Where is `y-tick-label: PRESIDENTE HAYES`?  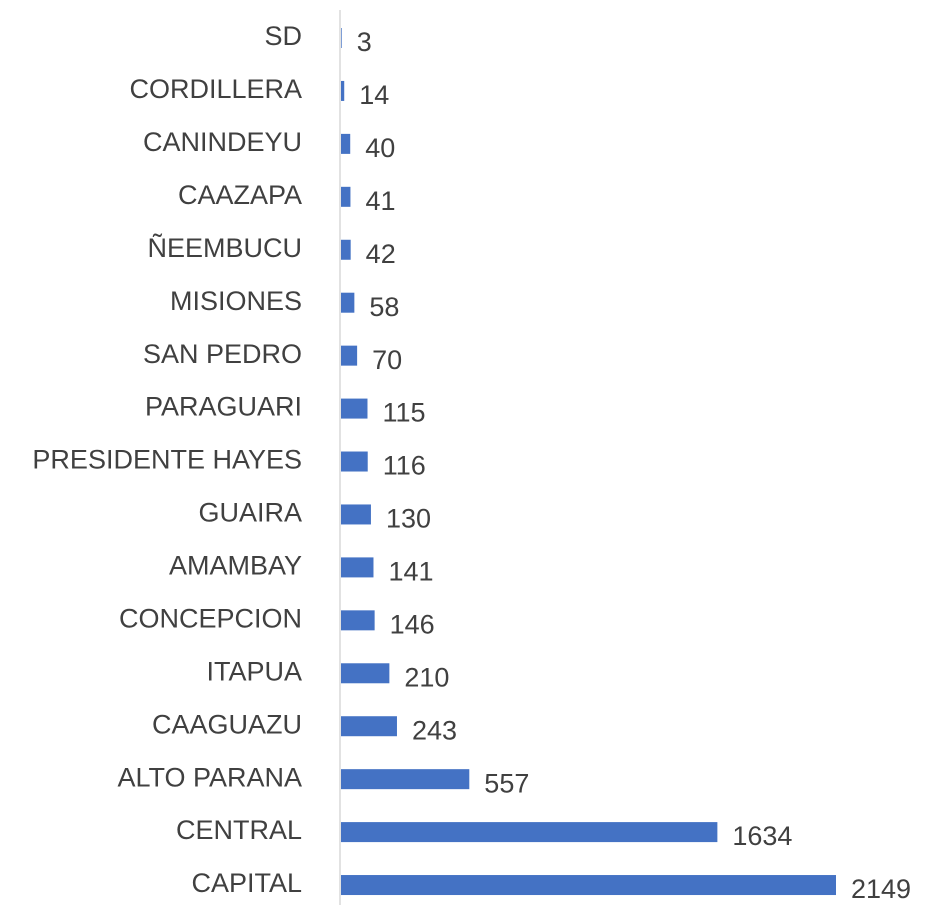
y-tick-label: PRESIDENTE HAYES is located at coordinates (167, 460).